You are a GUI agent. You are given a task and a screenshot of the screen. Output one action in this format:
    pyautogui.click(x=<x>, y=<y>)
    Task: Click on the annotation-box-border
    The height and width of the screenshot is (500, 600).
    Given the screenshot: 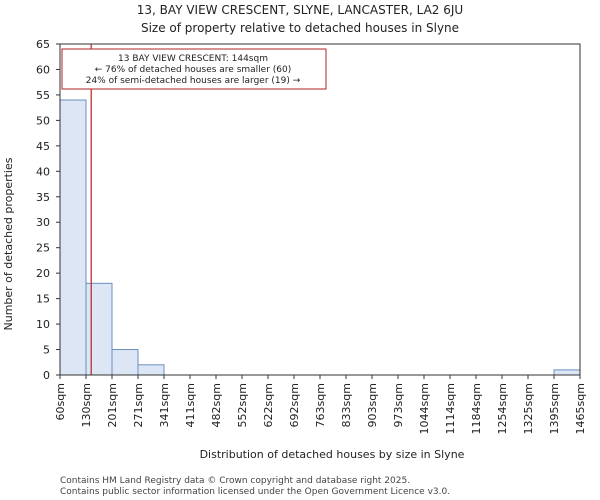 What is the action you would take?
    pyautogui.click(x=194, y=69)
    